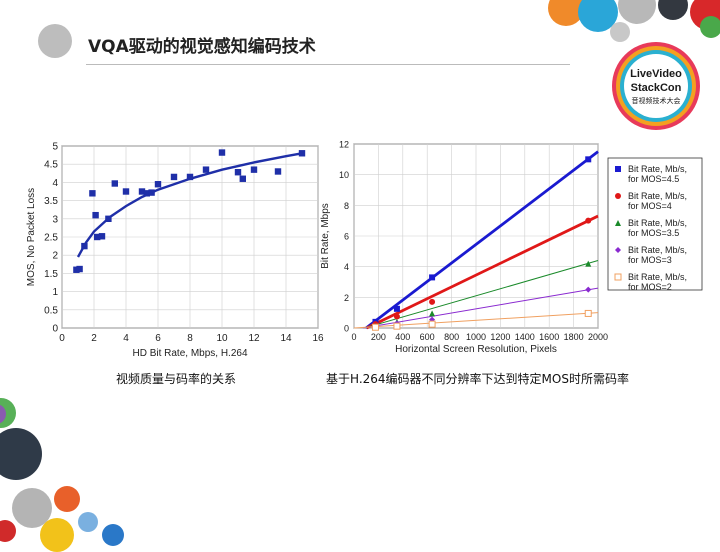 This screenshot has width=720, height=552. I want to click on left-chart-y-tick-label: 0, so click(55, 329).